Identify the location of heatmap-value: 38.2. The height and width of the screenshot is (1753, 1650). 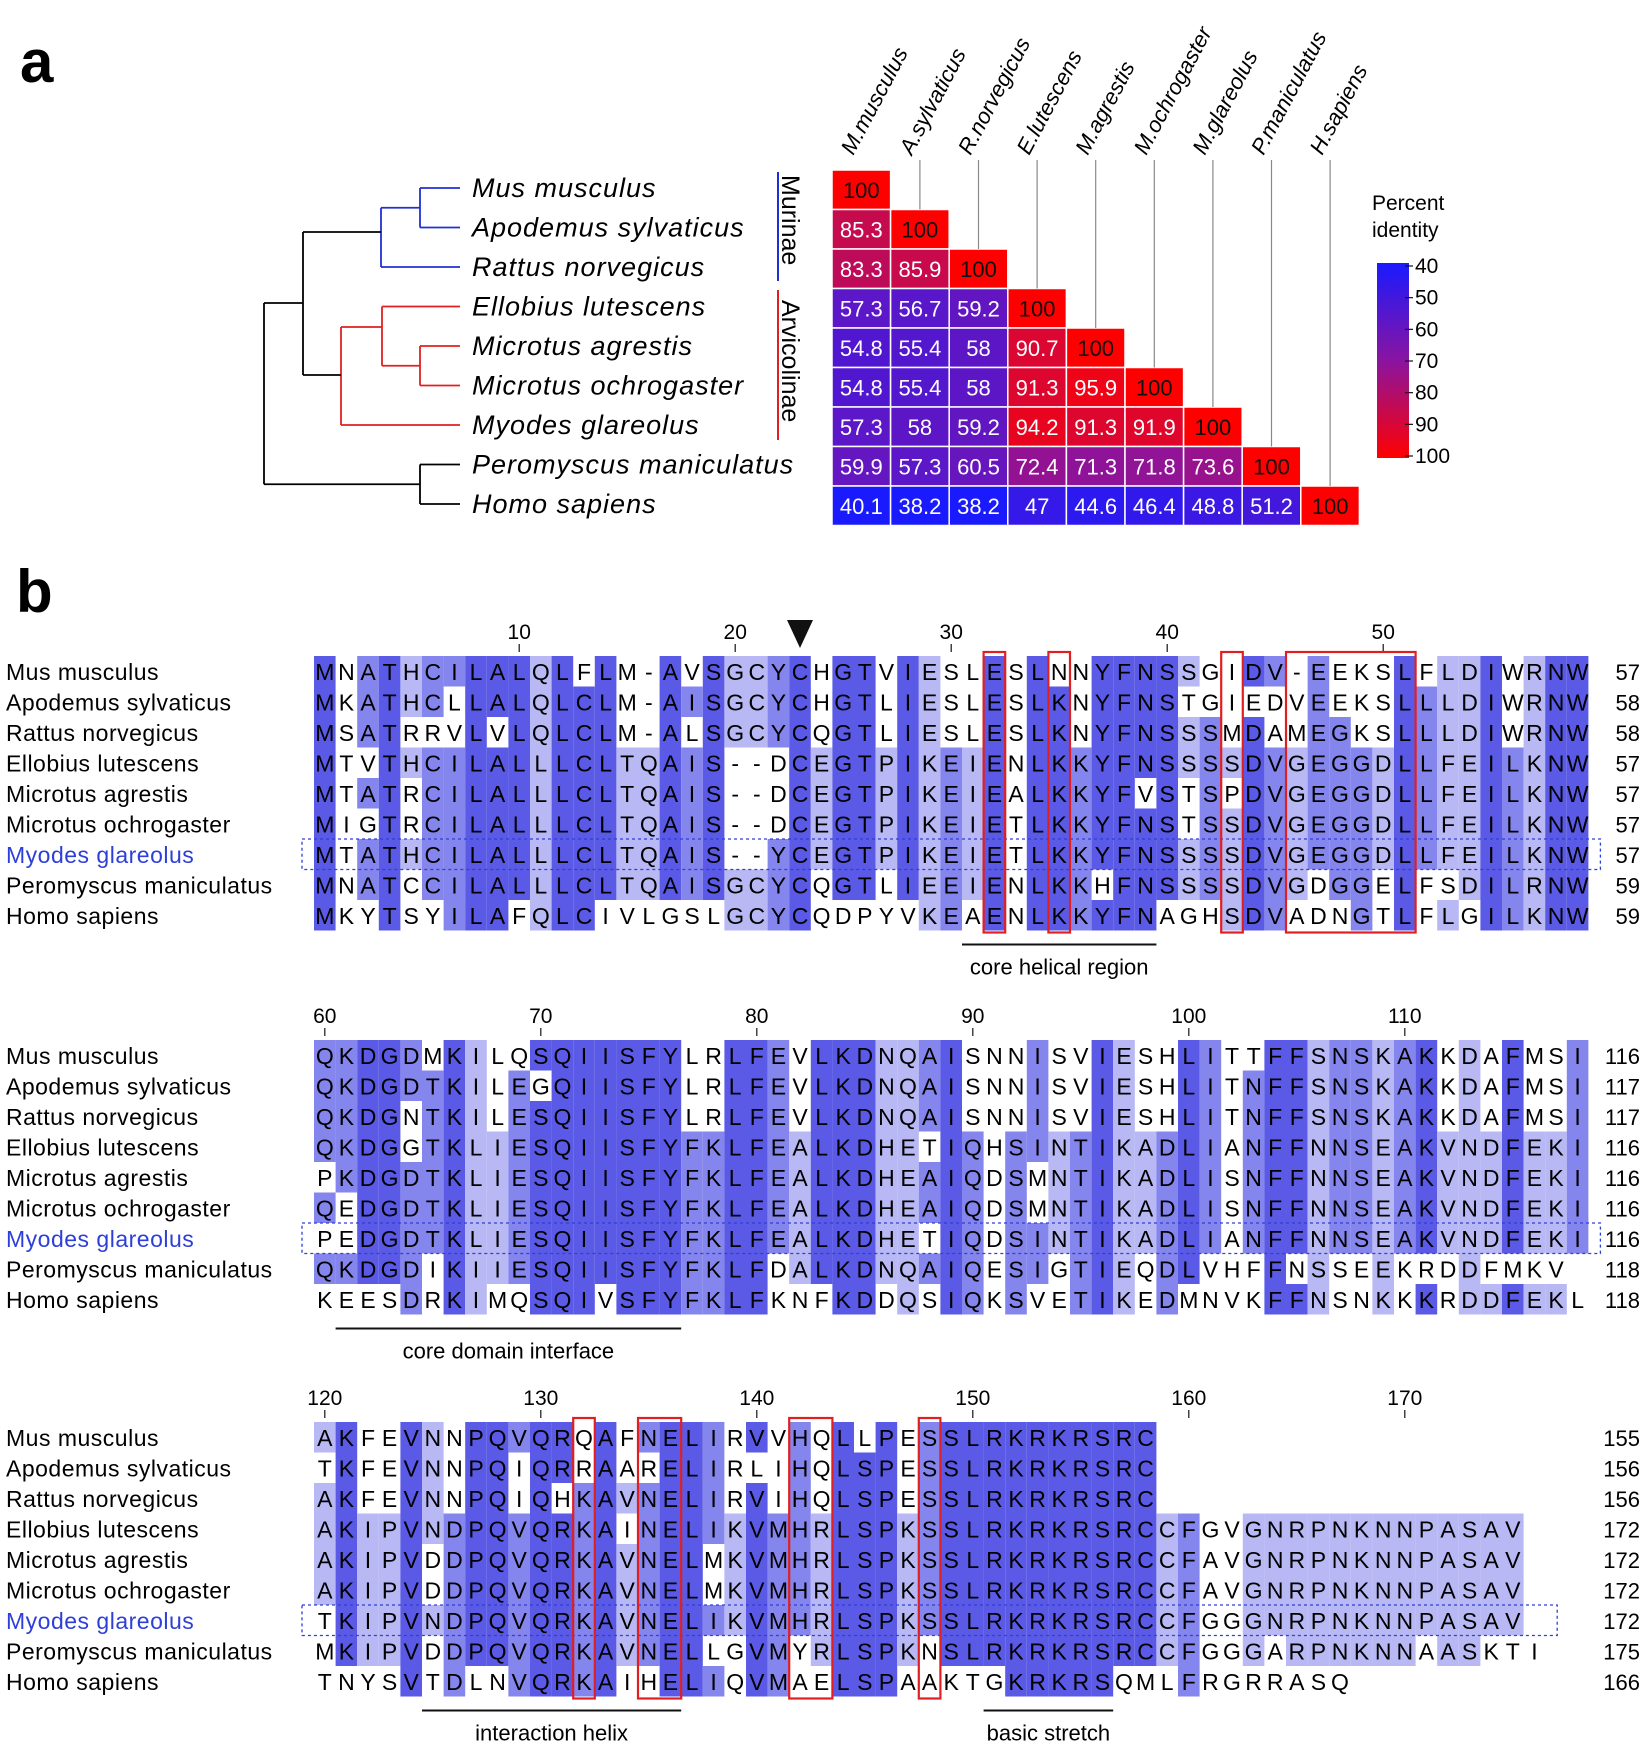
(919, 506).